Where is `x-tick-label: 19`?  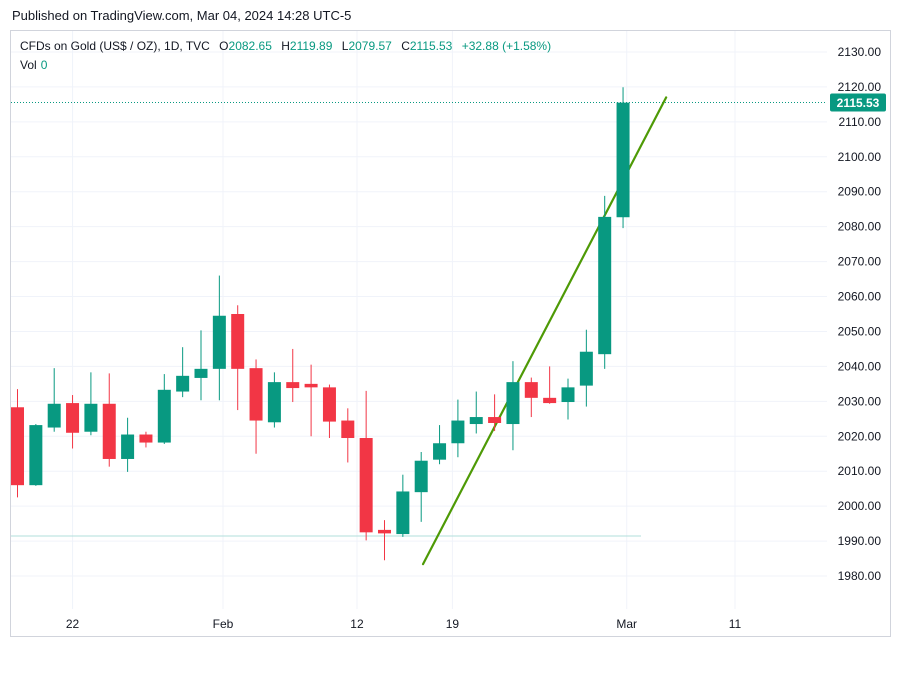 x-tick-label: 19 is located at coordinates (453, 624).